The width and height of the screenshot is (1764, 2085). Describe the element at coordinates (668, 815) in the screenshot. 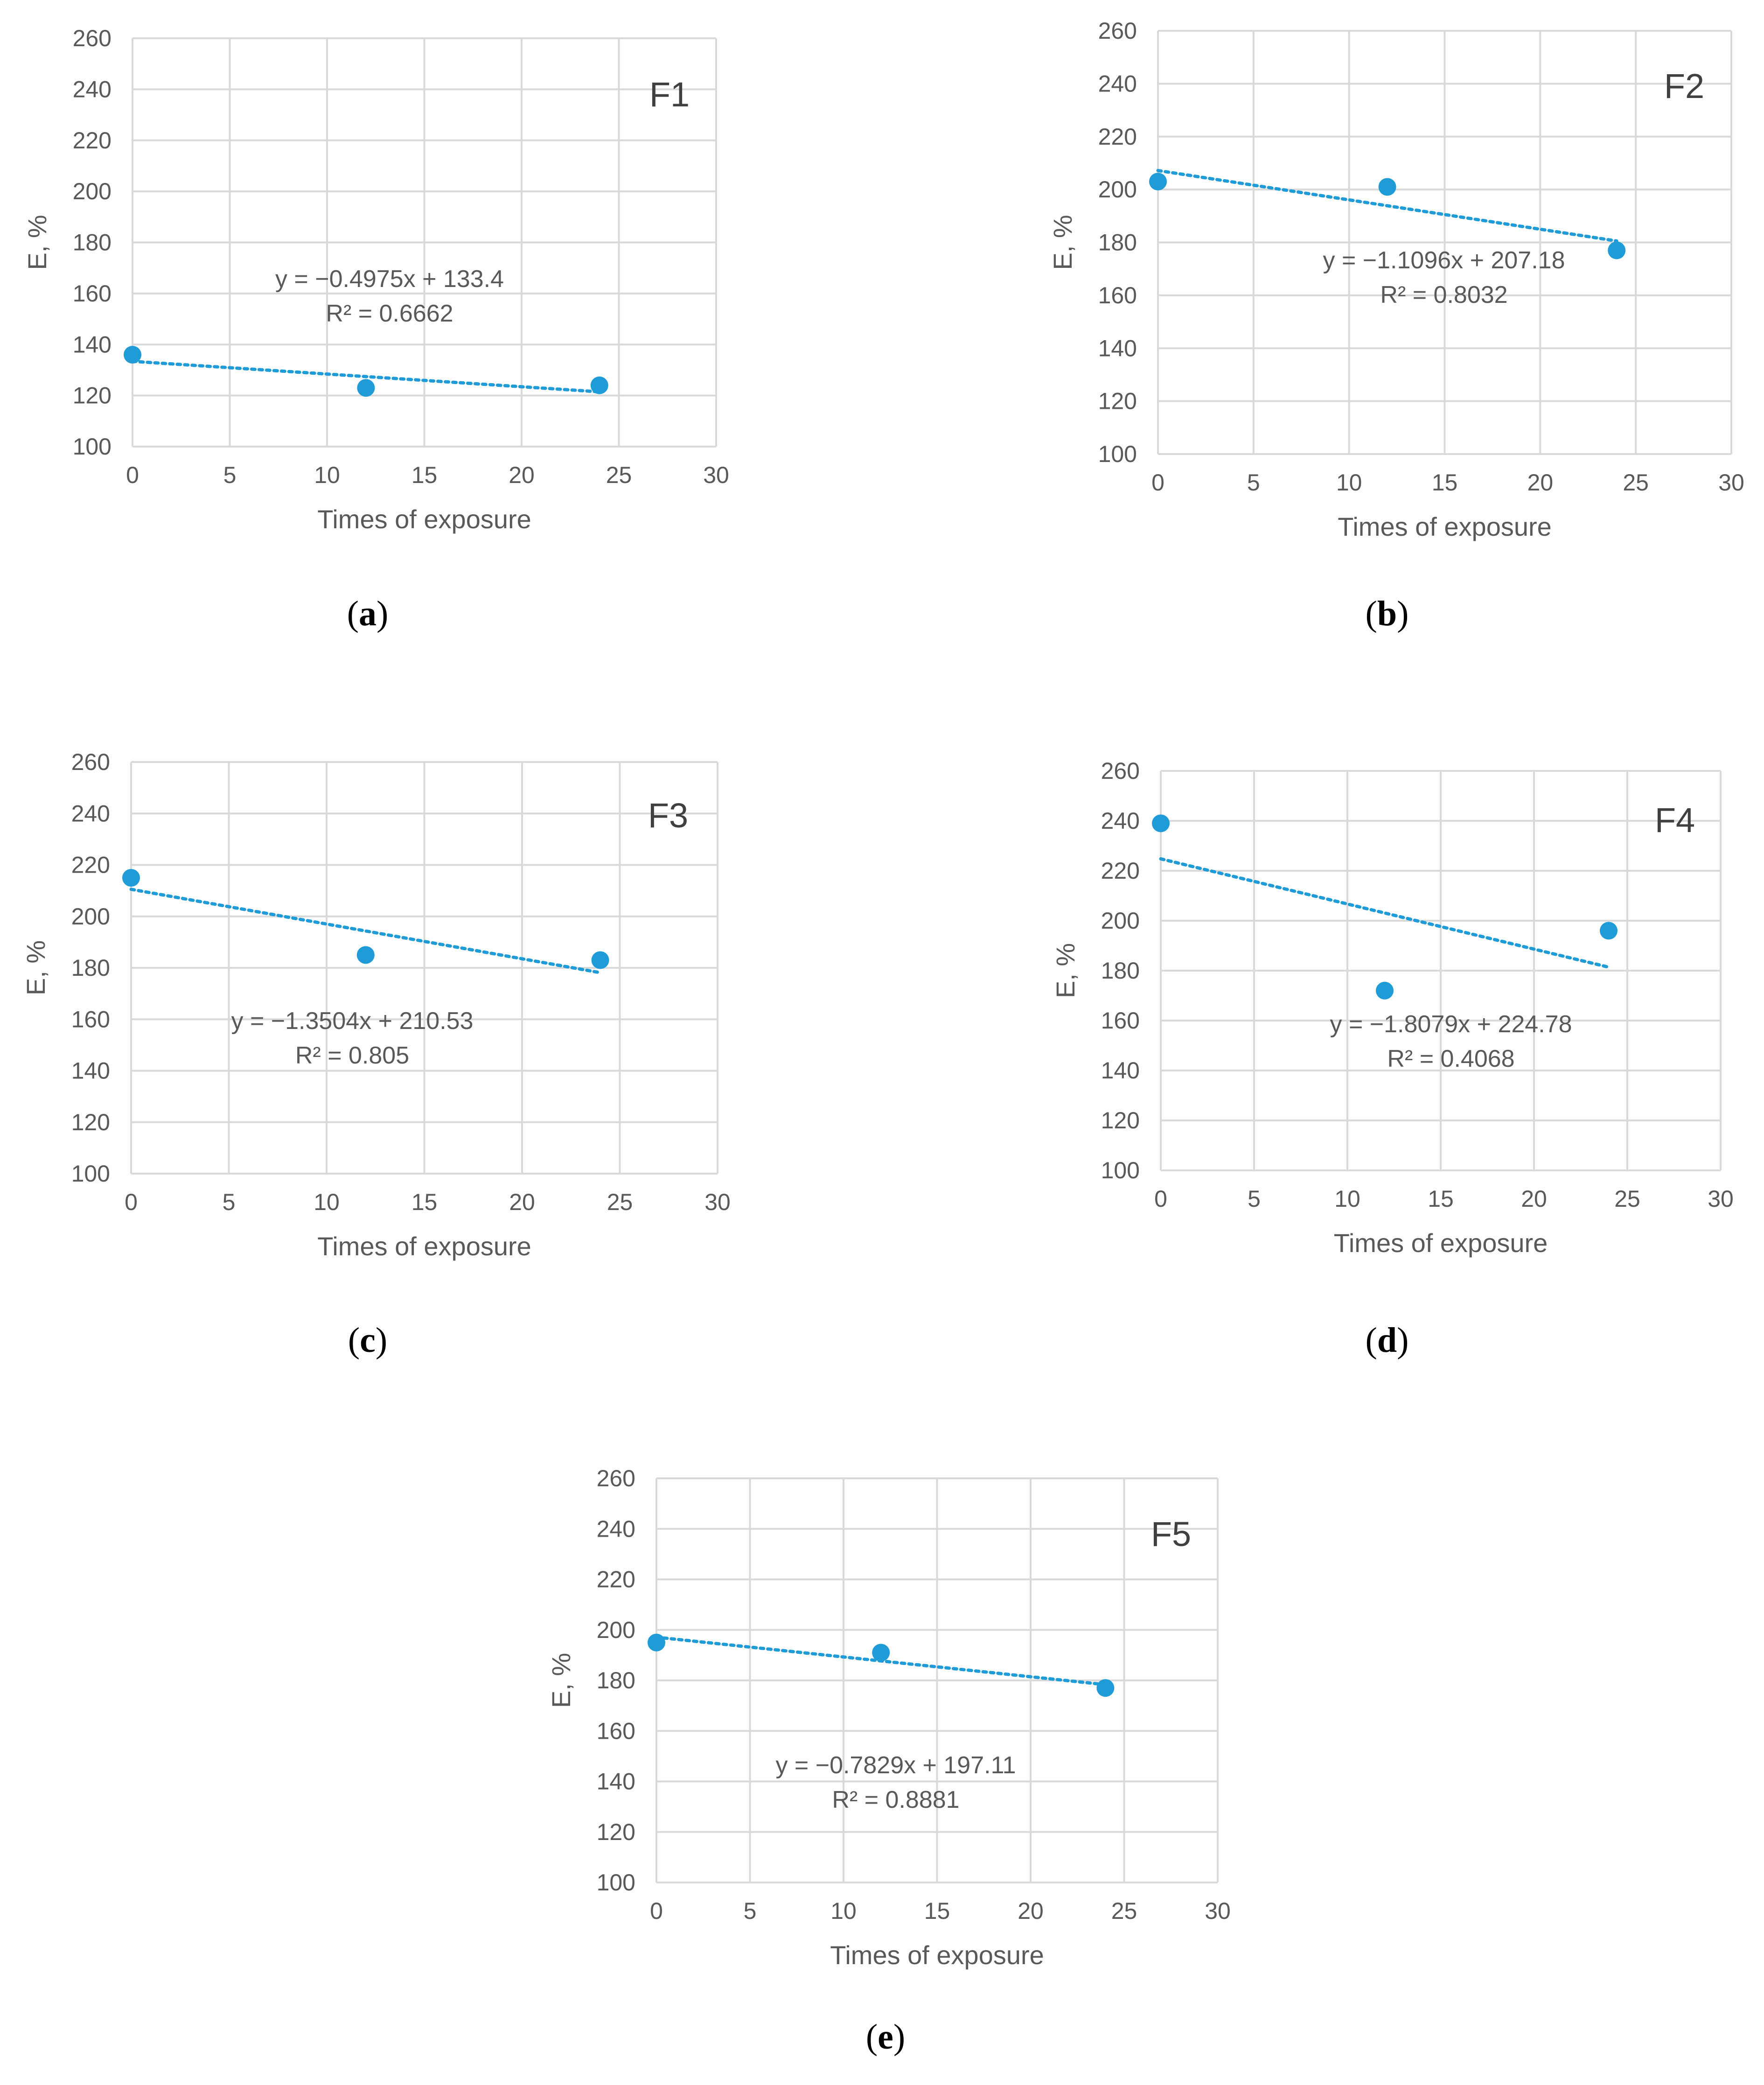

I see `series-label: F3` at that location.